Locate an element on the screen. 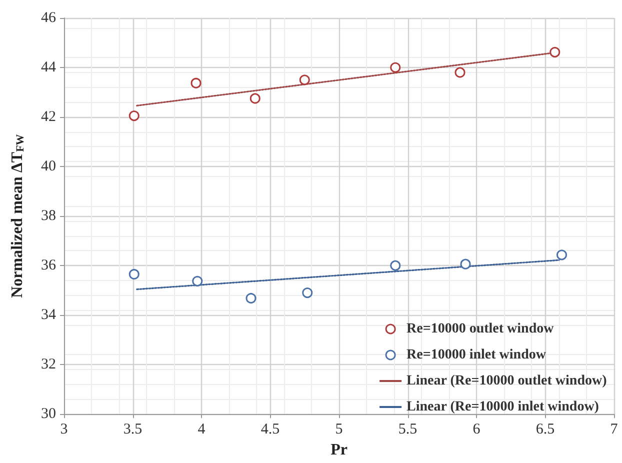 The width and height of the screenshot is (622, 463). y-tick-label: 44 is located at coordinates (48, 68).